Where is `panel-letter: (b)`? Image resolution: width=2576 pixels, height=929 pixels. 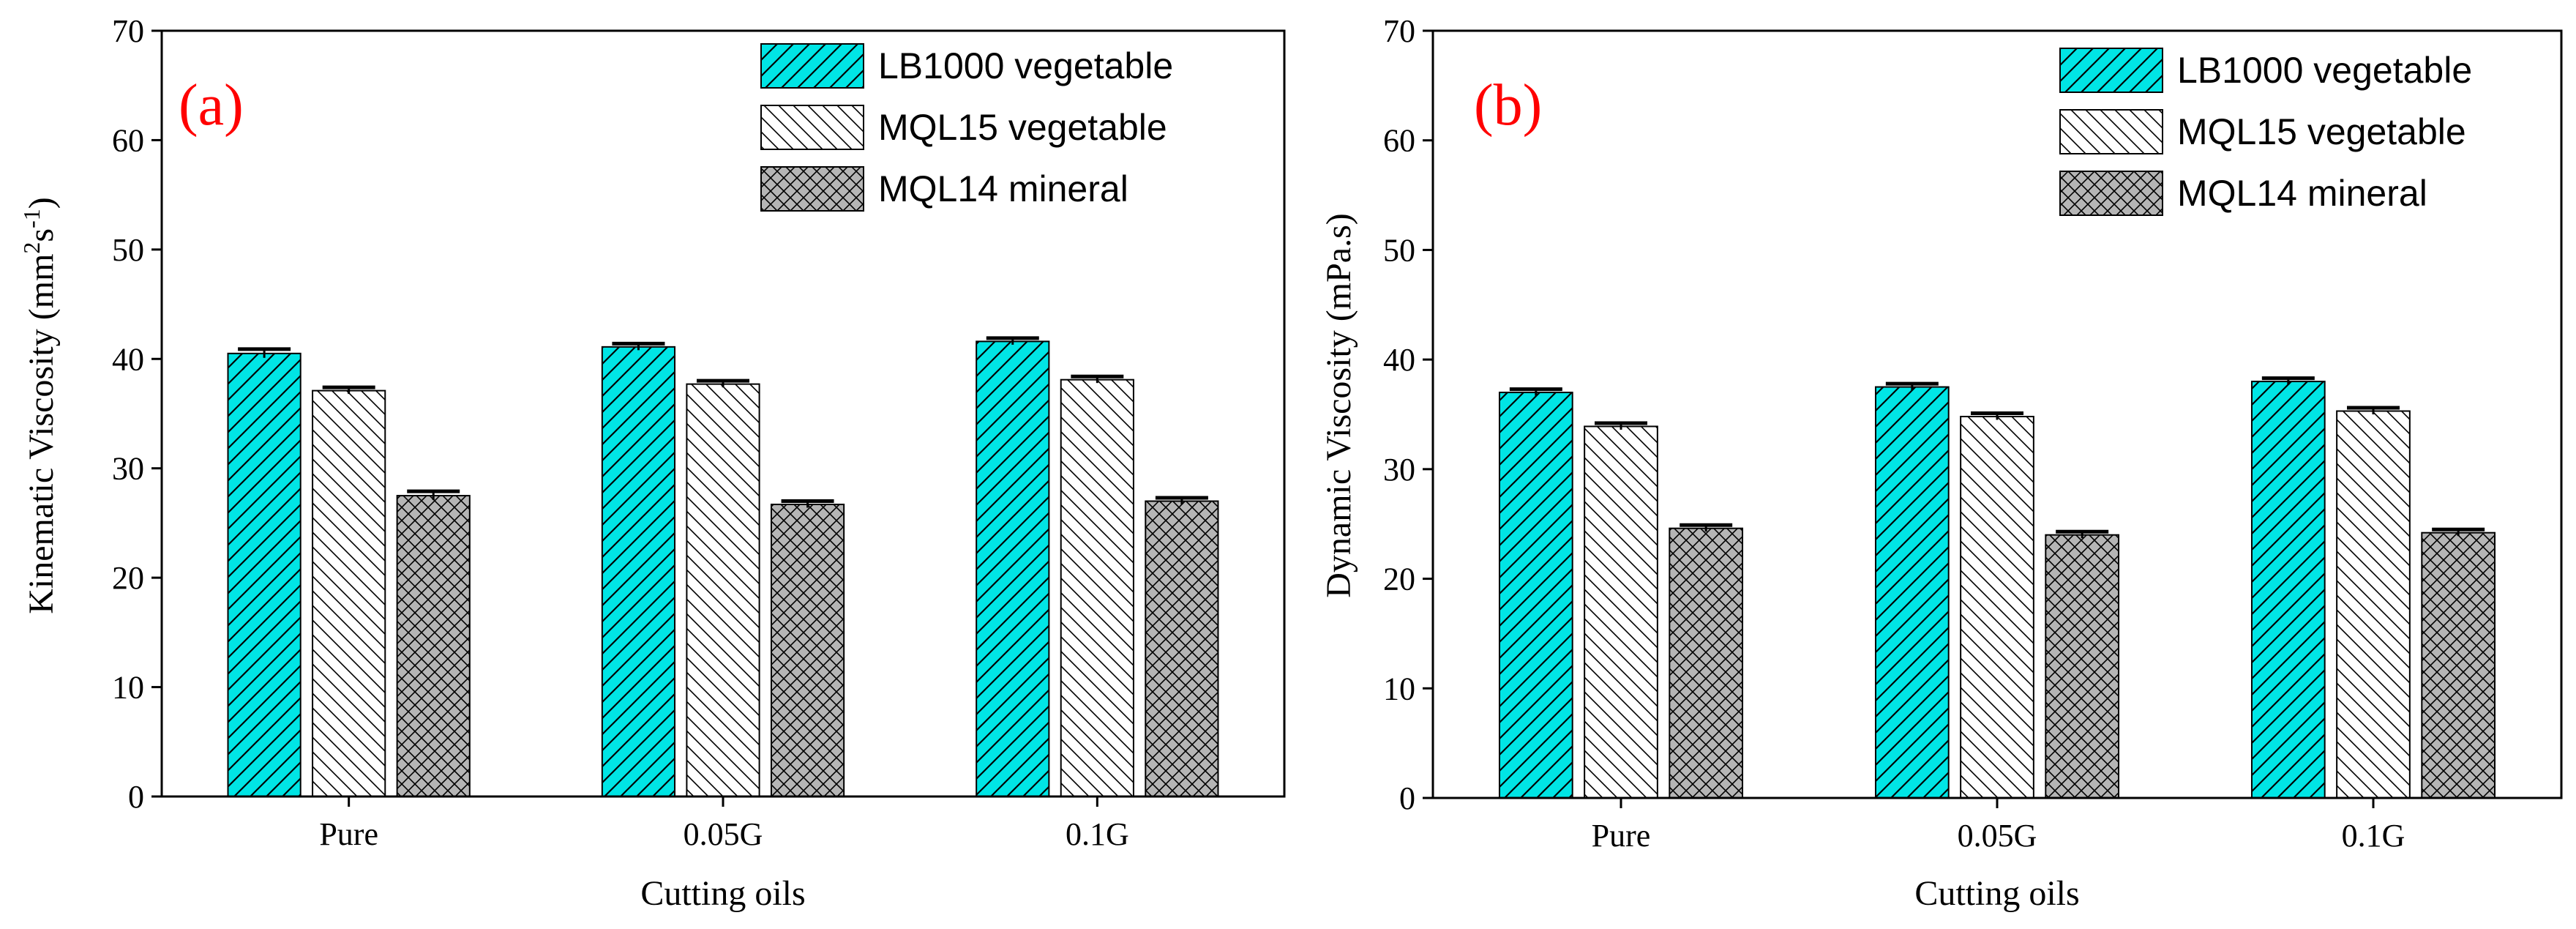
panel-letter: (b) is located at coordinates (1508, 105).